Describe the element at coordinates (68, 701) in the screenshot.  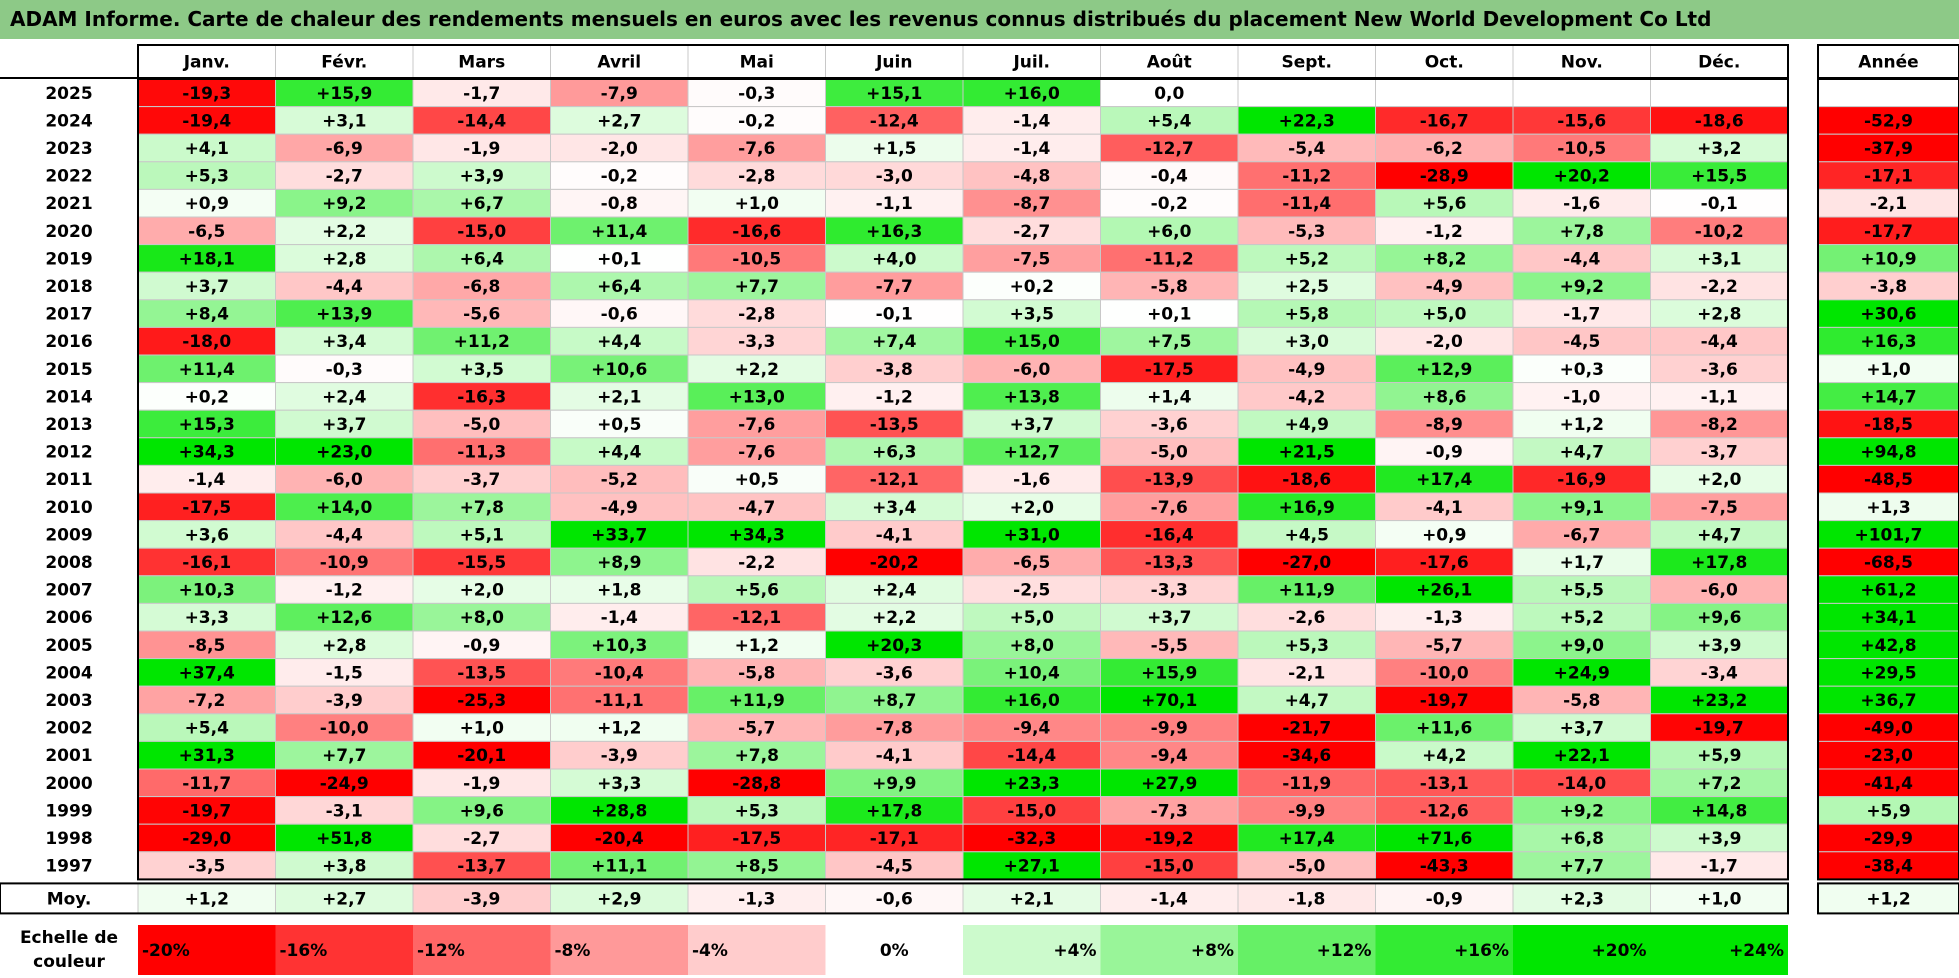
I see `year-label: 2003` at that location.